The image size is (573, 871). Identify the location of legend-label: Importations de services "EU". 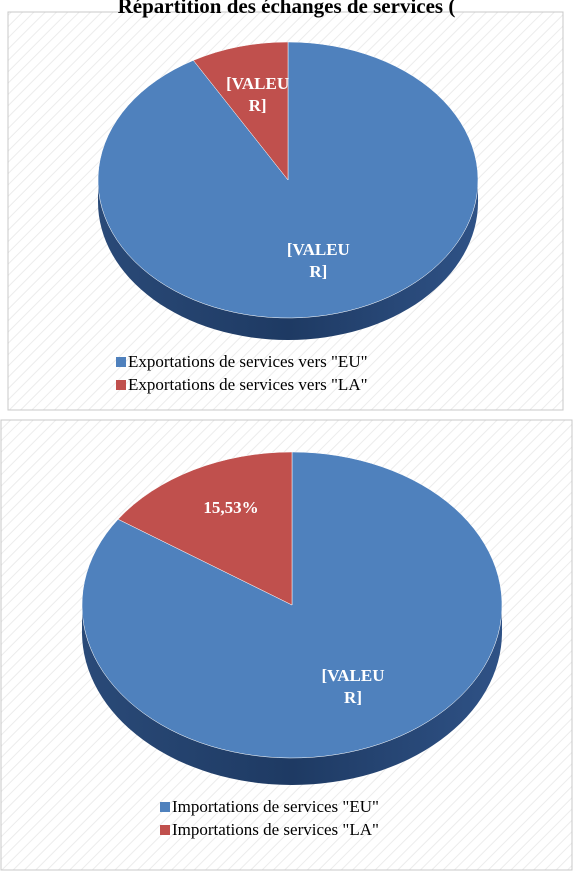
(275, 806).